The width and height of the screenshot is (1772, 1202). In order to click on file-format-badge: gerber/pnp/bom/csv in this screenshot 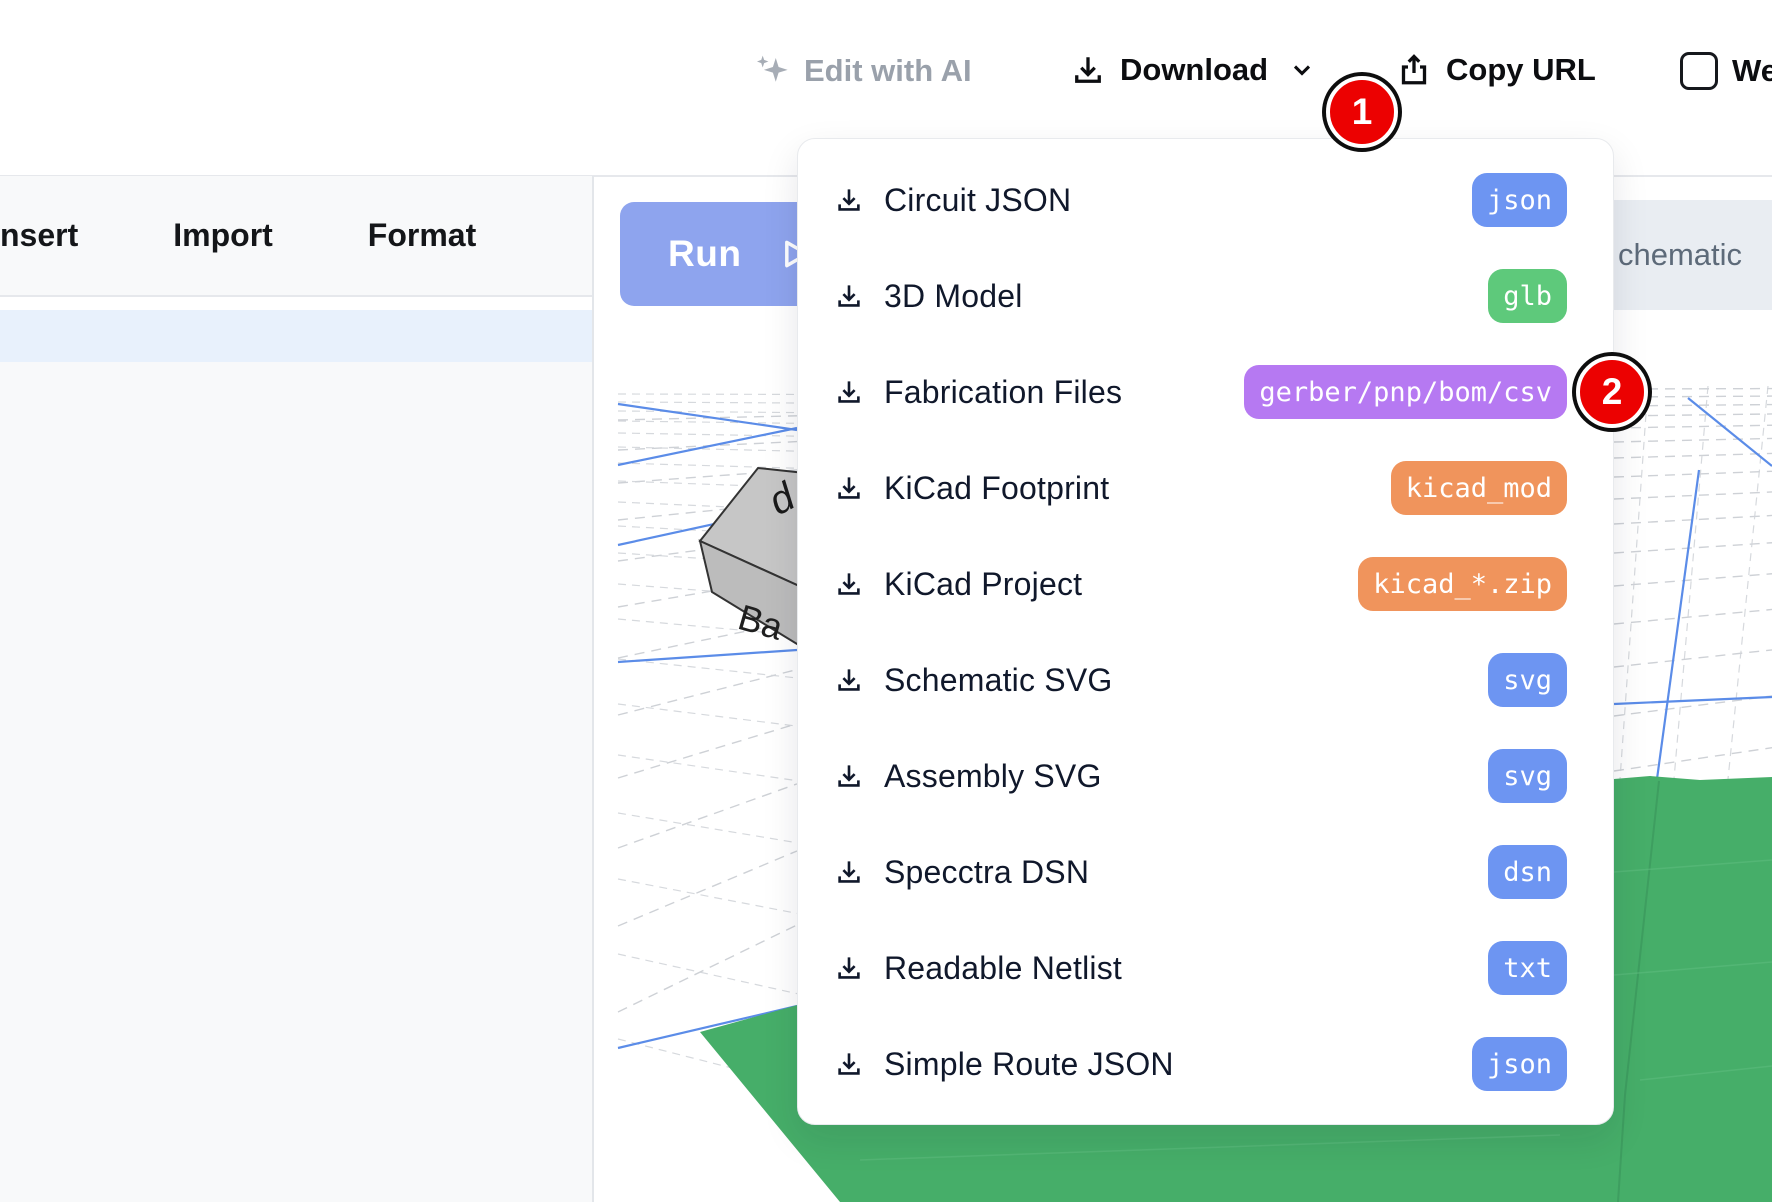, I will do `click(1405, 392)`.